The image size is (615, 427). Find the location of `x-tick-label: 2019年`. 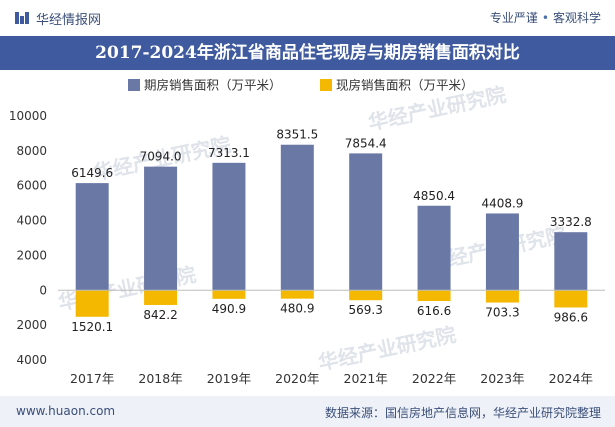

x-tick-label: 2019年 is located at coordinates (229, 378).